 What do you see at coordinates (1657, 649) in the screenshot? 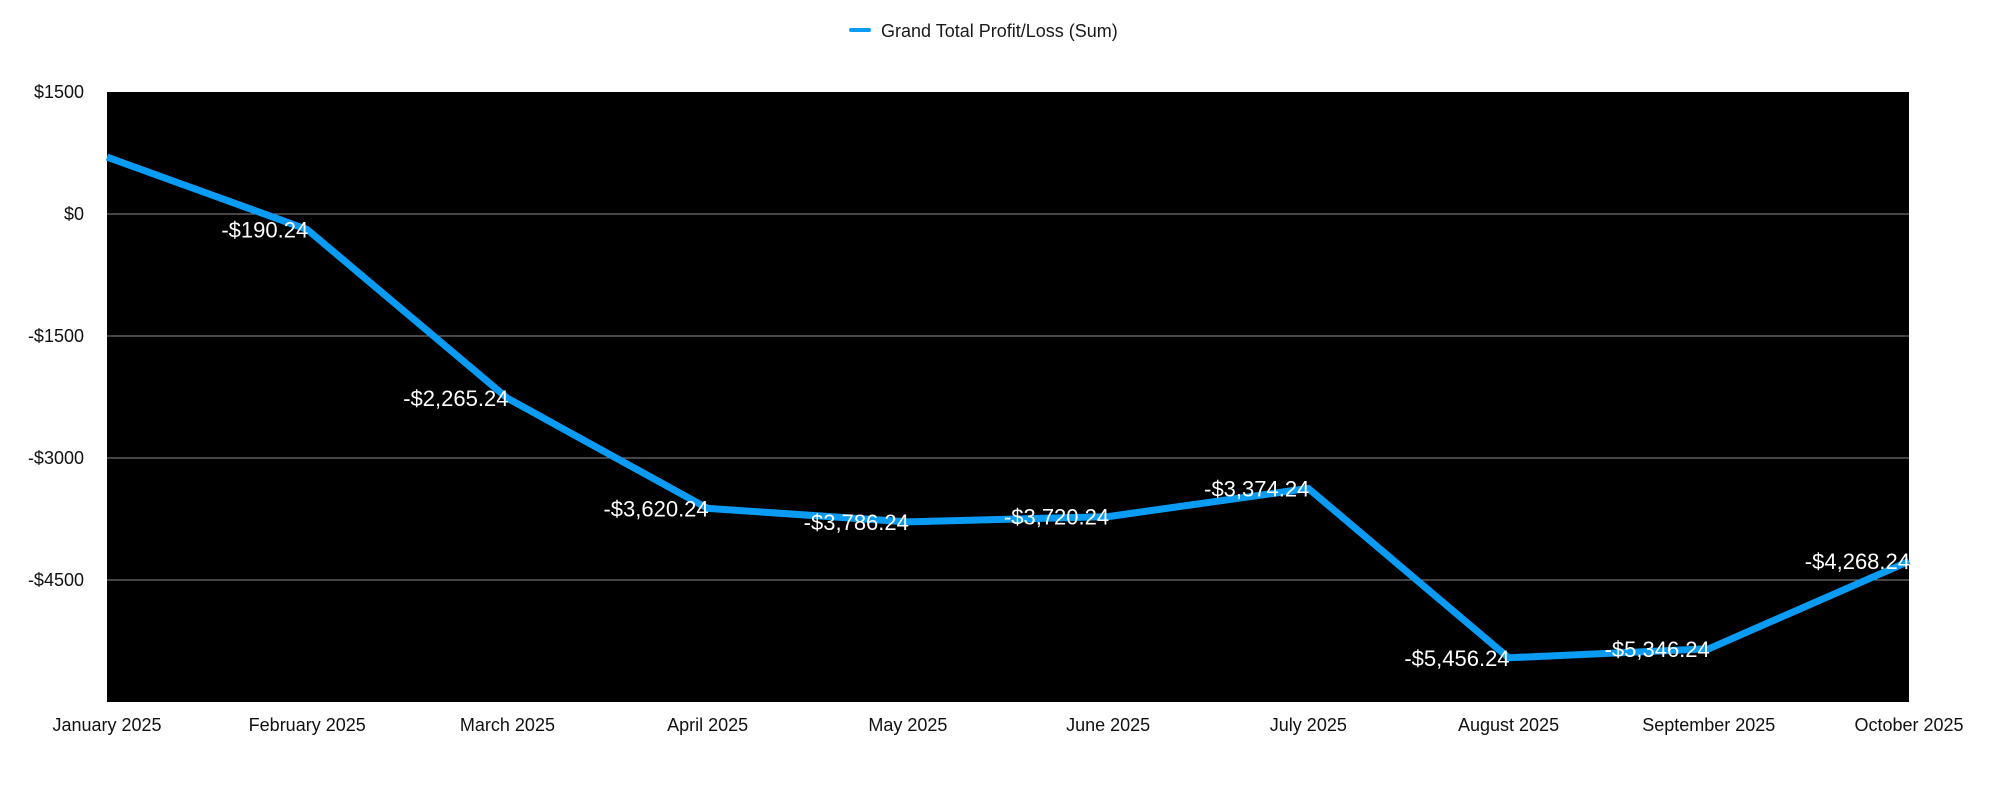
I see `data-label: -$5,346.24` at bounding box center [1657, 649].